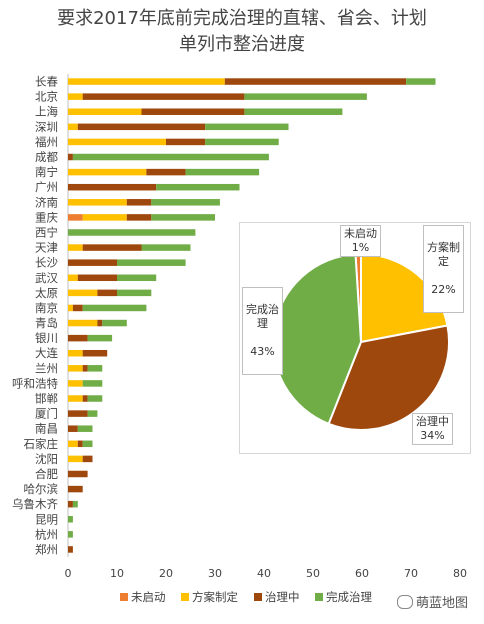  I want to click on y-tick-label: 合肥, so click(46, 474).